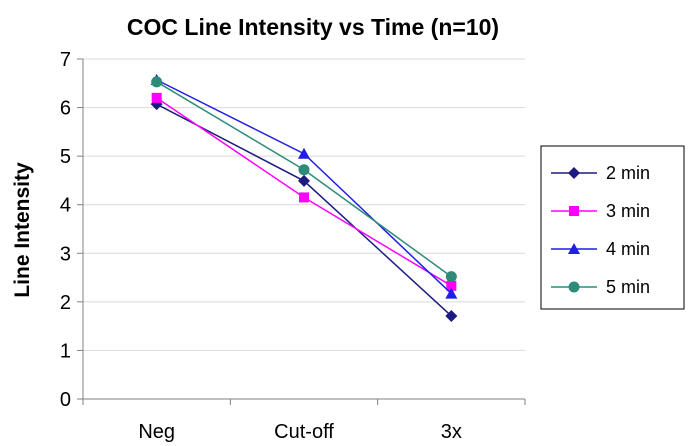 The height and width of the screenshot is (446, 690). I want to click on y-tick-label: 2, so click(65, 303).